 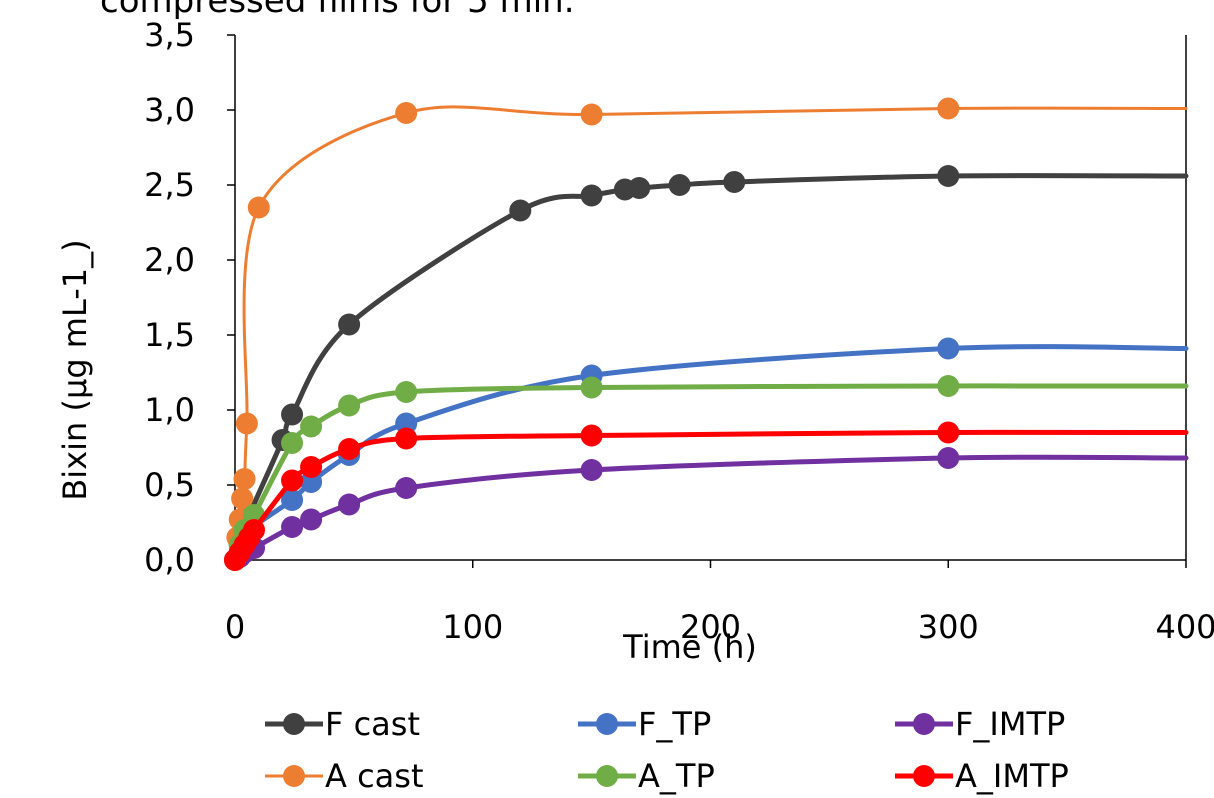 I want to click on y-tick-label: 2,0, so click(x=169, y=260).